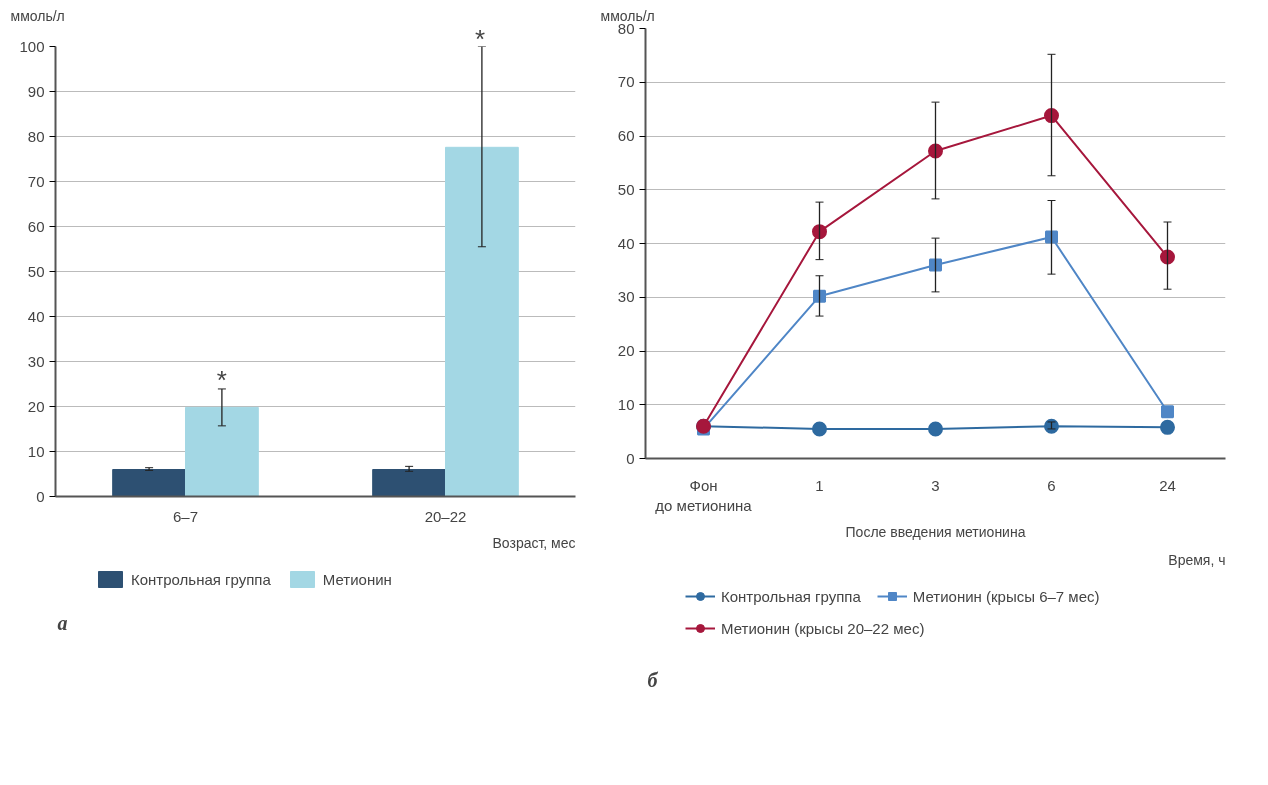  Describe the element at coordinates (36, 91) in the screenshot. I see `y-tick-label: 90` at that location.